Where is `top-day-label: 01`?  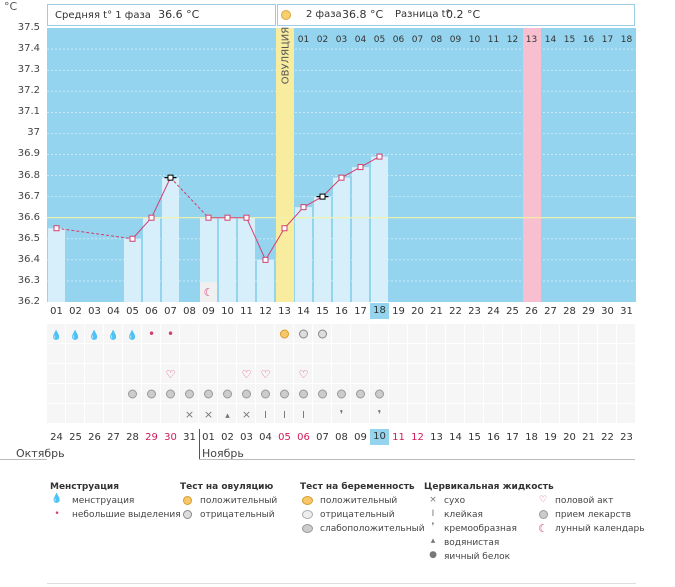 top-day-label: 01 is located at coordinates (303, 40).